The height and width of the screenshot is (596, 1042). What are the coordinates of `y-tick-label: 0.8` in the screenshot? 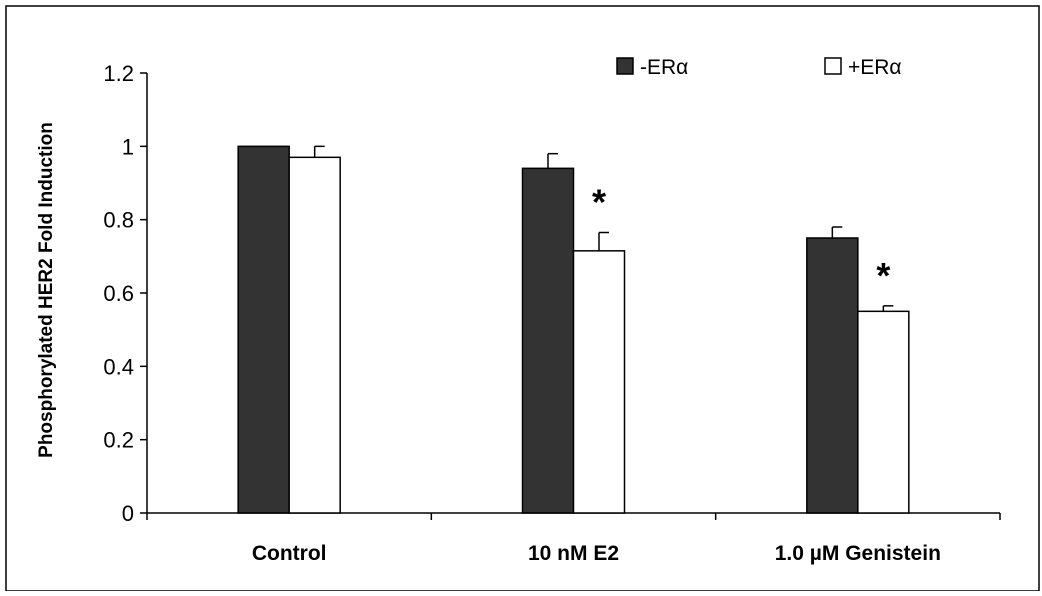 It's located at (118, 220).